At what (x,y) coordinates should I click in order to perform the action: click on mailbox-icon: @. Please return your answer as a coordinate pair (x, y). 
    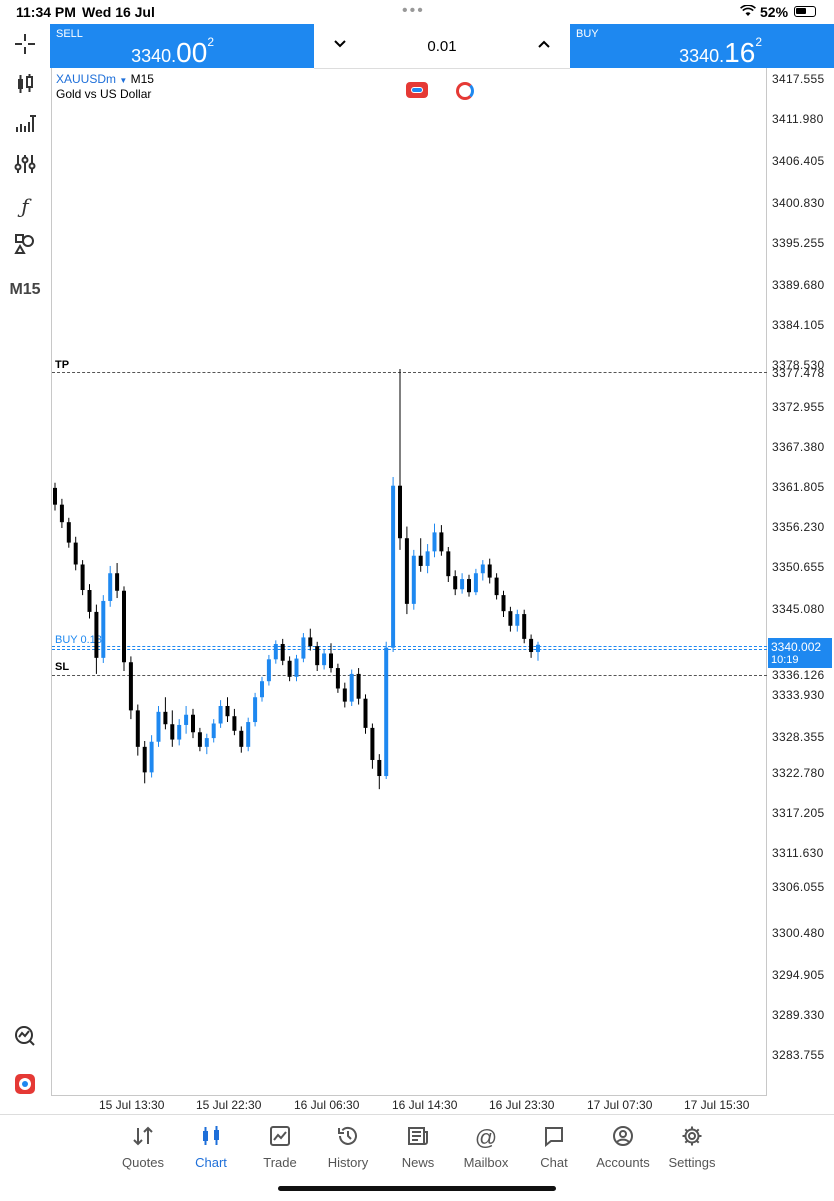
    Looking at the image, I should click on (486, 1137).